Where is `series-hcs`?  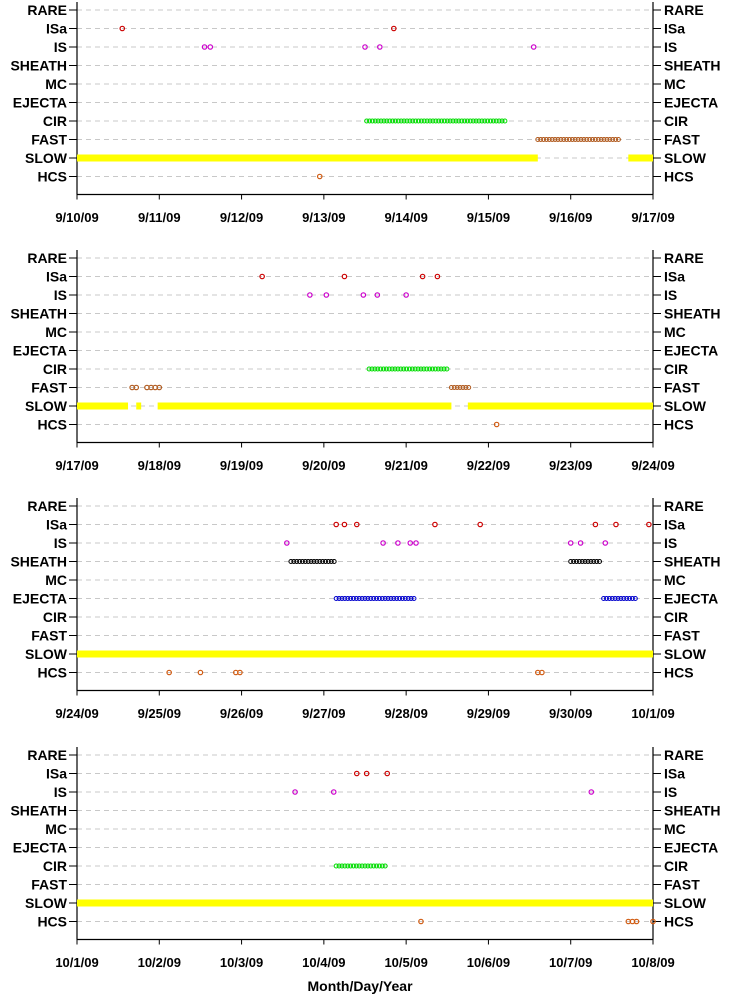
series-hcs is located at coordinates (537, 921).